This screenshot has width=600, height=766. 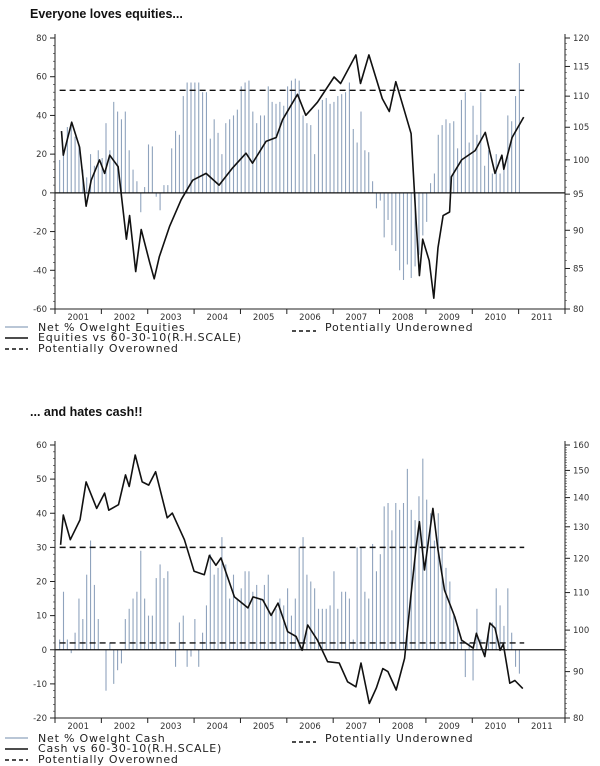 What do you see at coordinates (40, 685) in the screenshot?
I see `left-tick-label: -10` at bounding box center [40, 685].